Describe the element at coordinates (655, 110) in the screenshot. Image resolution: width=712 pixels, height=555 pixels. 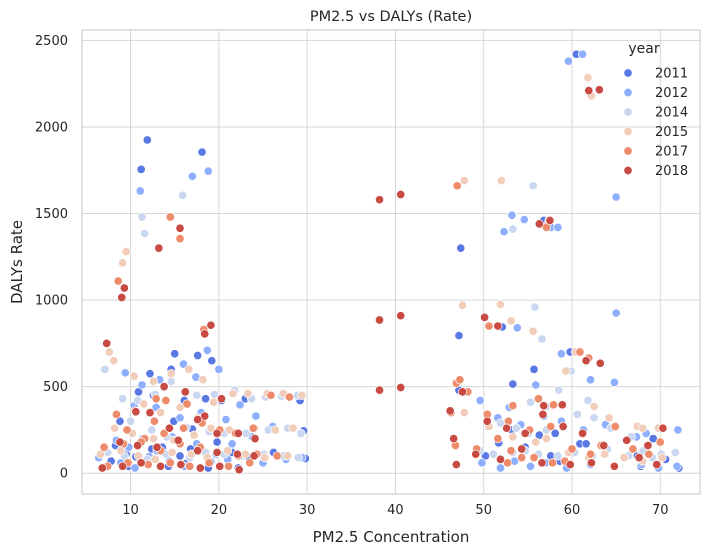
I see `legend: year 2011 2012 2014 2015 2017 2018` at that location.